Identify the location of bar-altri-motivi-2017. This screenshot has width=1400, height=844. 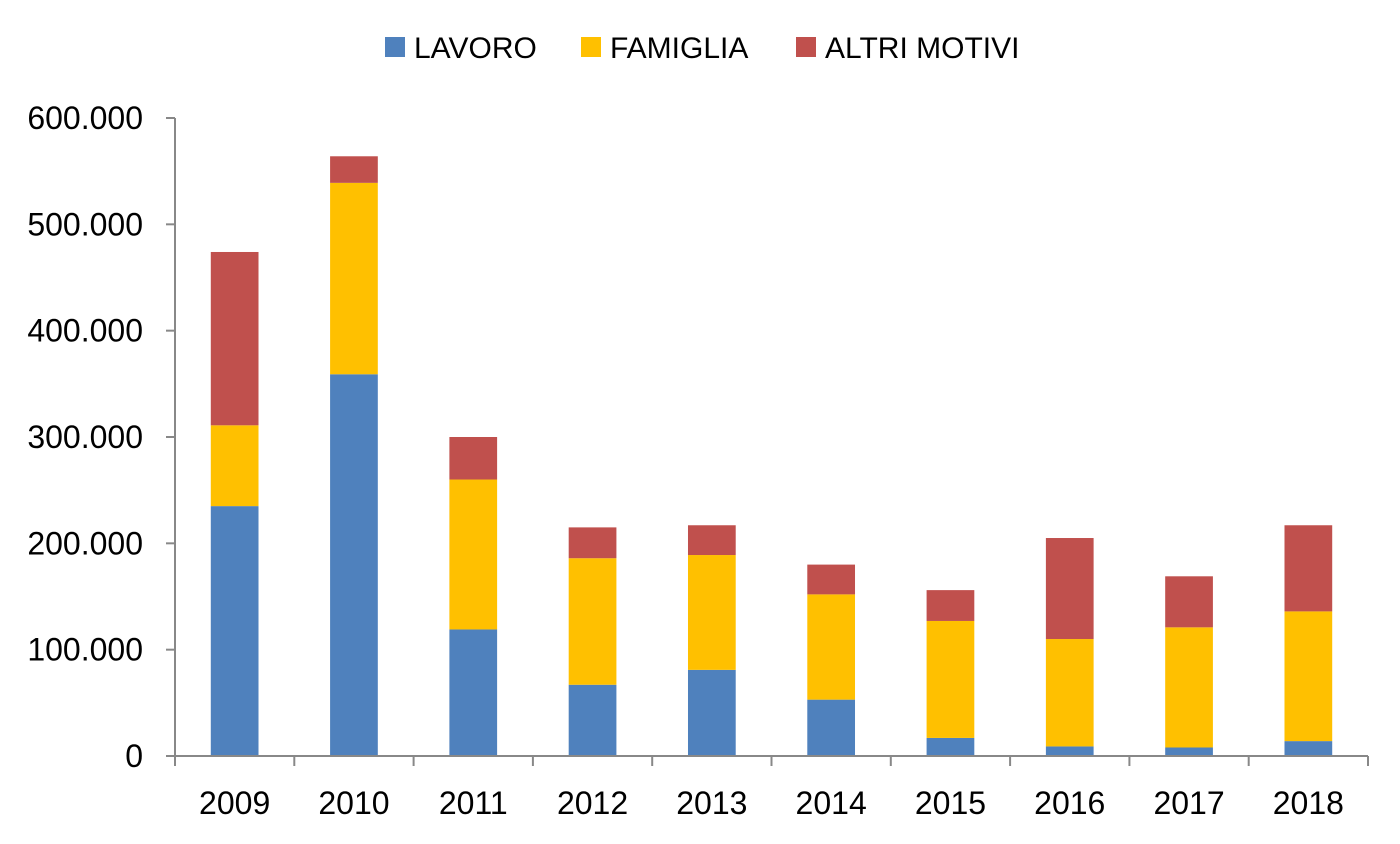
(1189, 602).